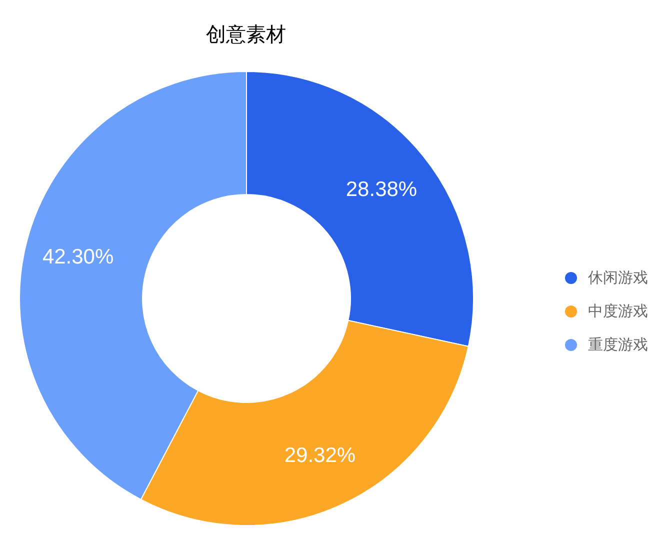 The width and height of the screenshot is (668, 543). I want to click on data-label: 28.38%, so click(382, 190).